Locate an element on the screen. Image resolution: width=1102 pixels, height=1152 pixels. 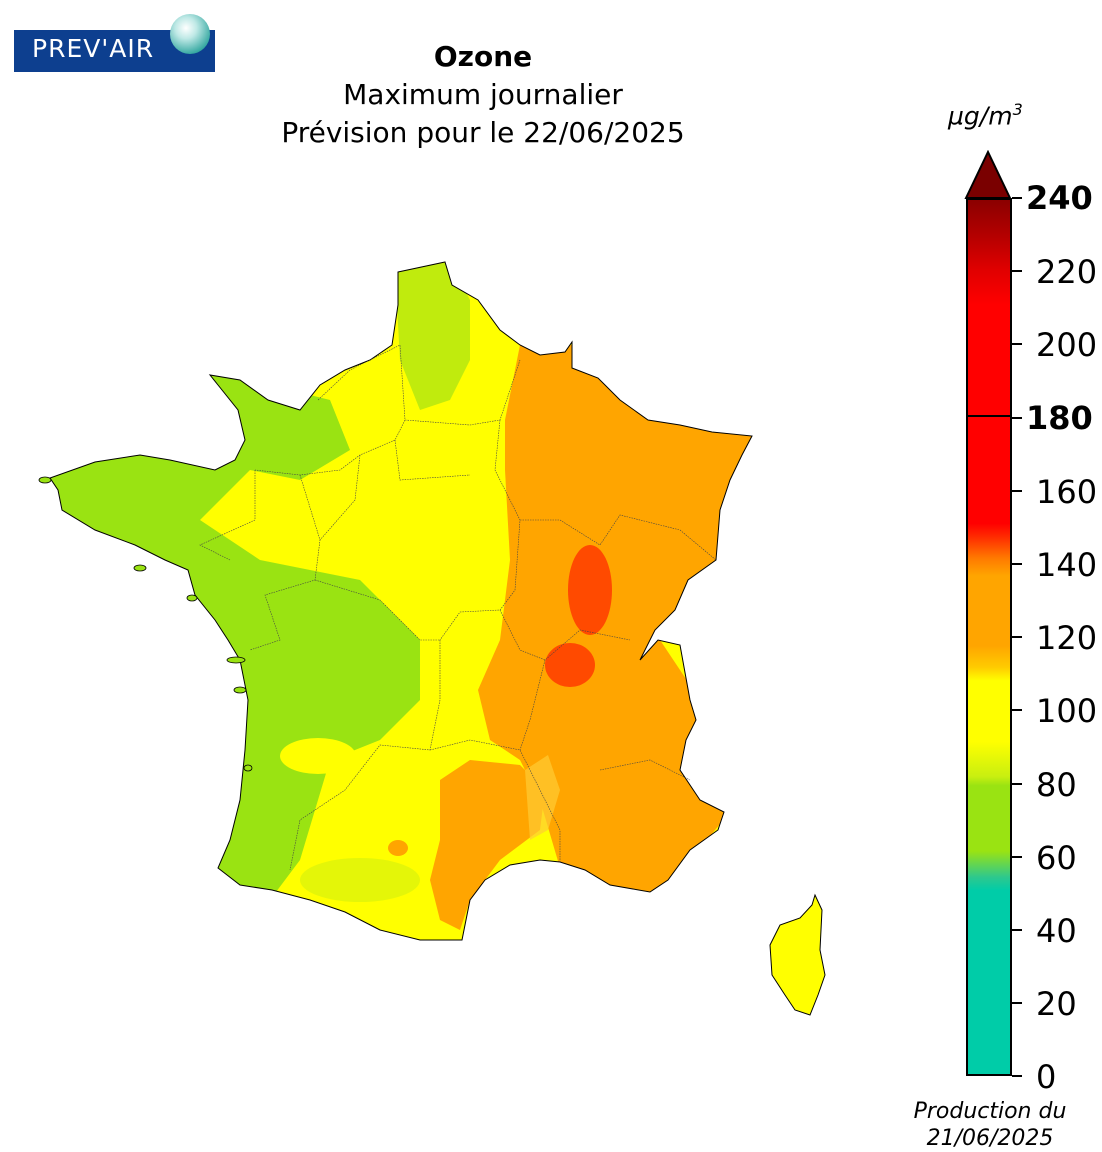
logo-text: PREV'AIR is located at coordinates (93, 48).